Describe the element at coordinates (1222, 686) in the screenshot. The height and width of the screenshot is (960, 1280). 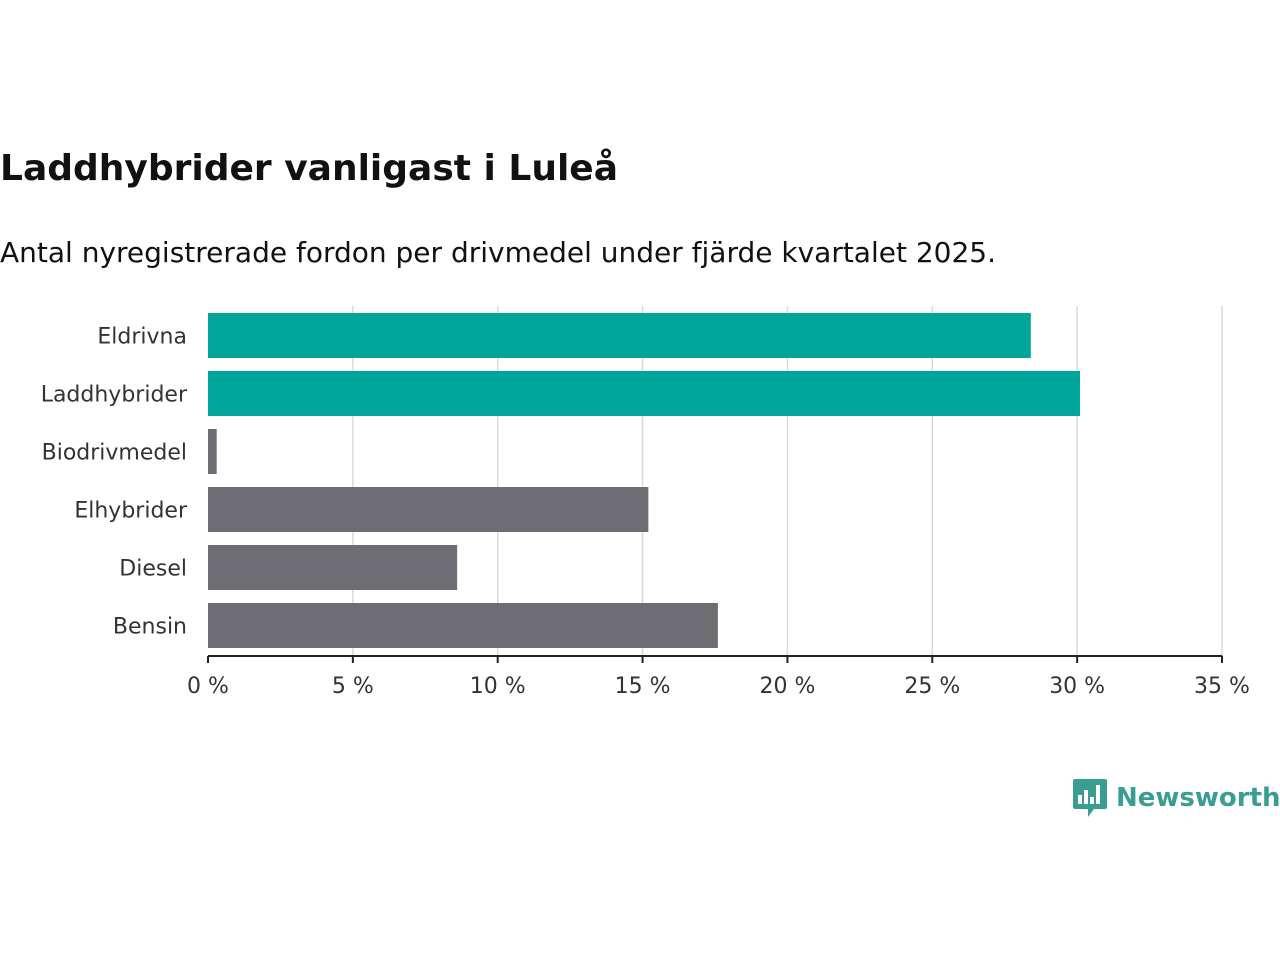
I see `x-tick-label: 35 %` at that location.